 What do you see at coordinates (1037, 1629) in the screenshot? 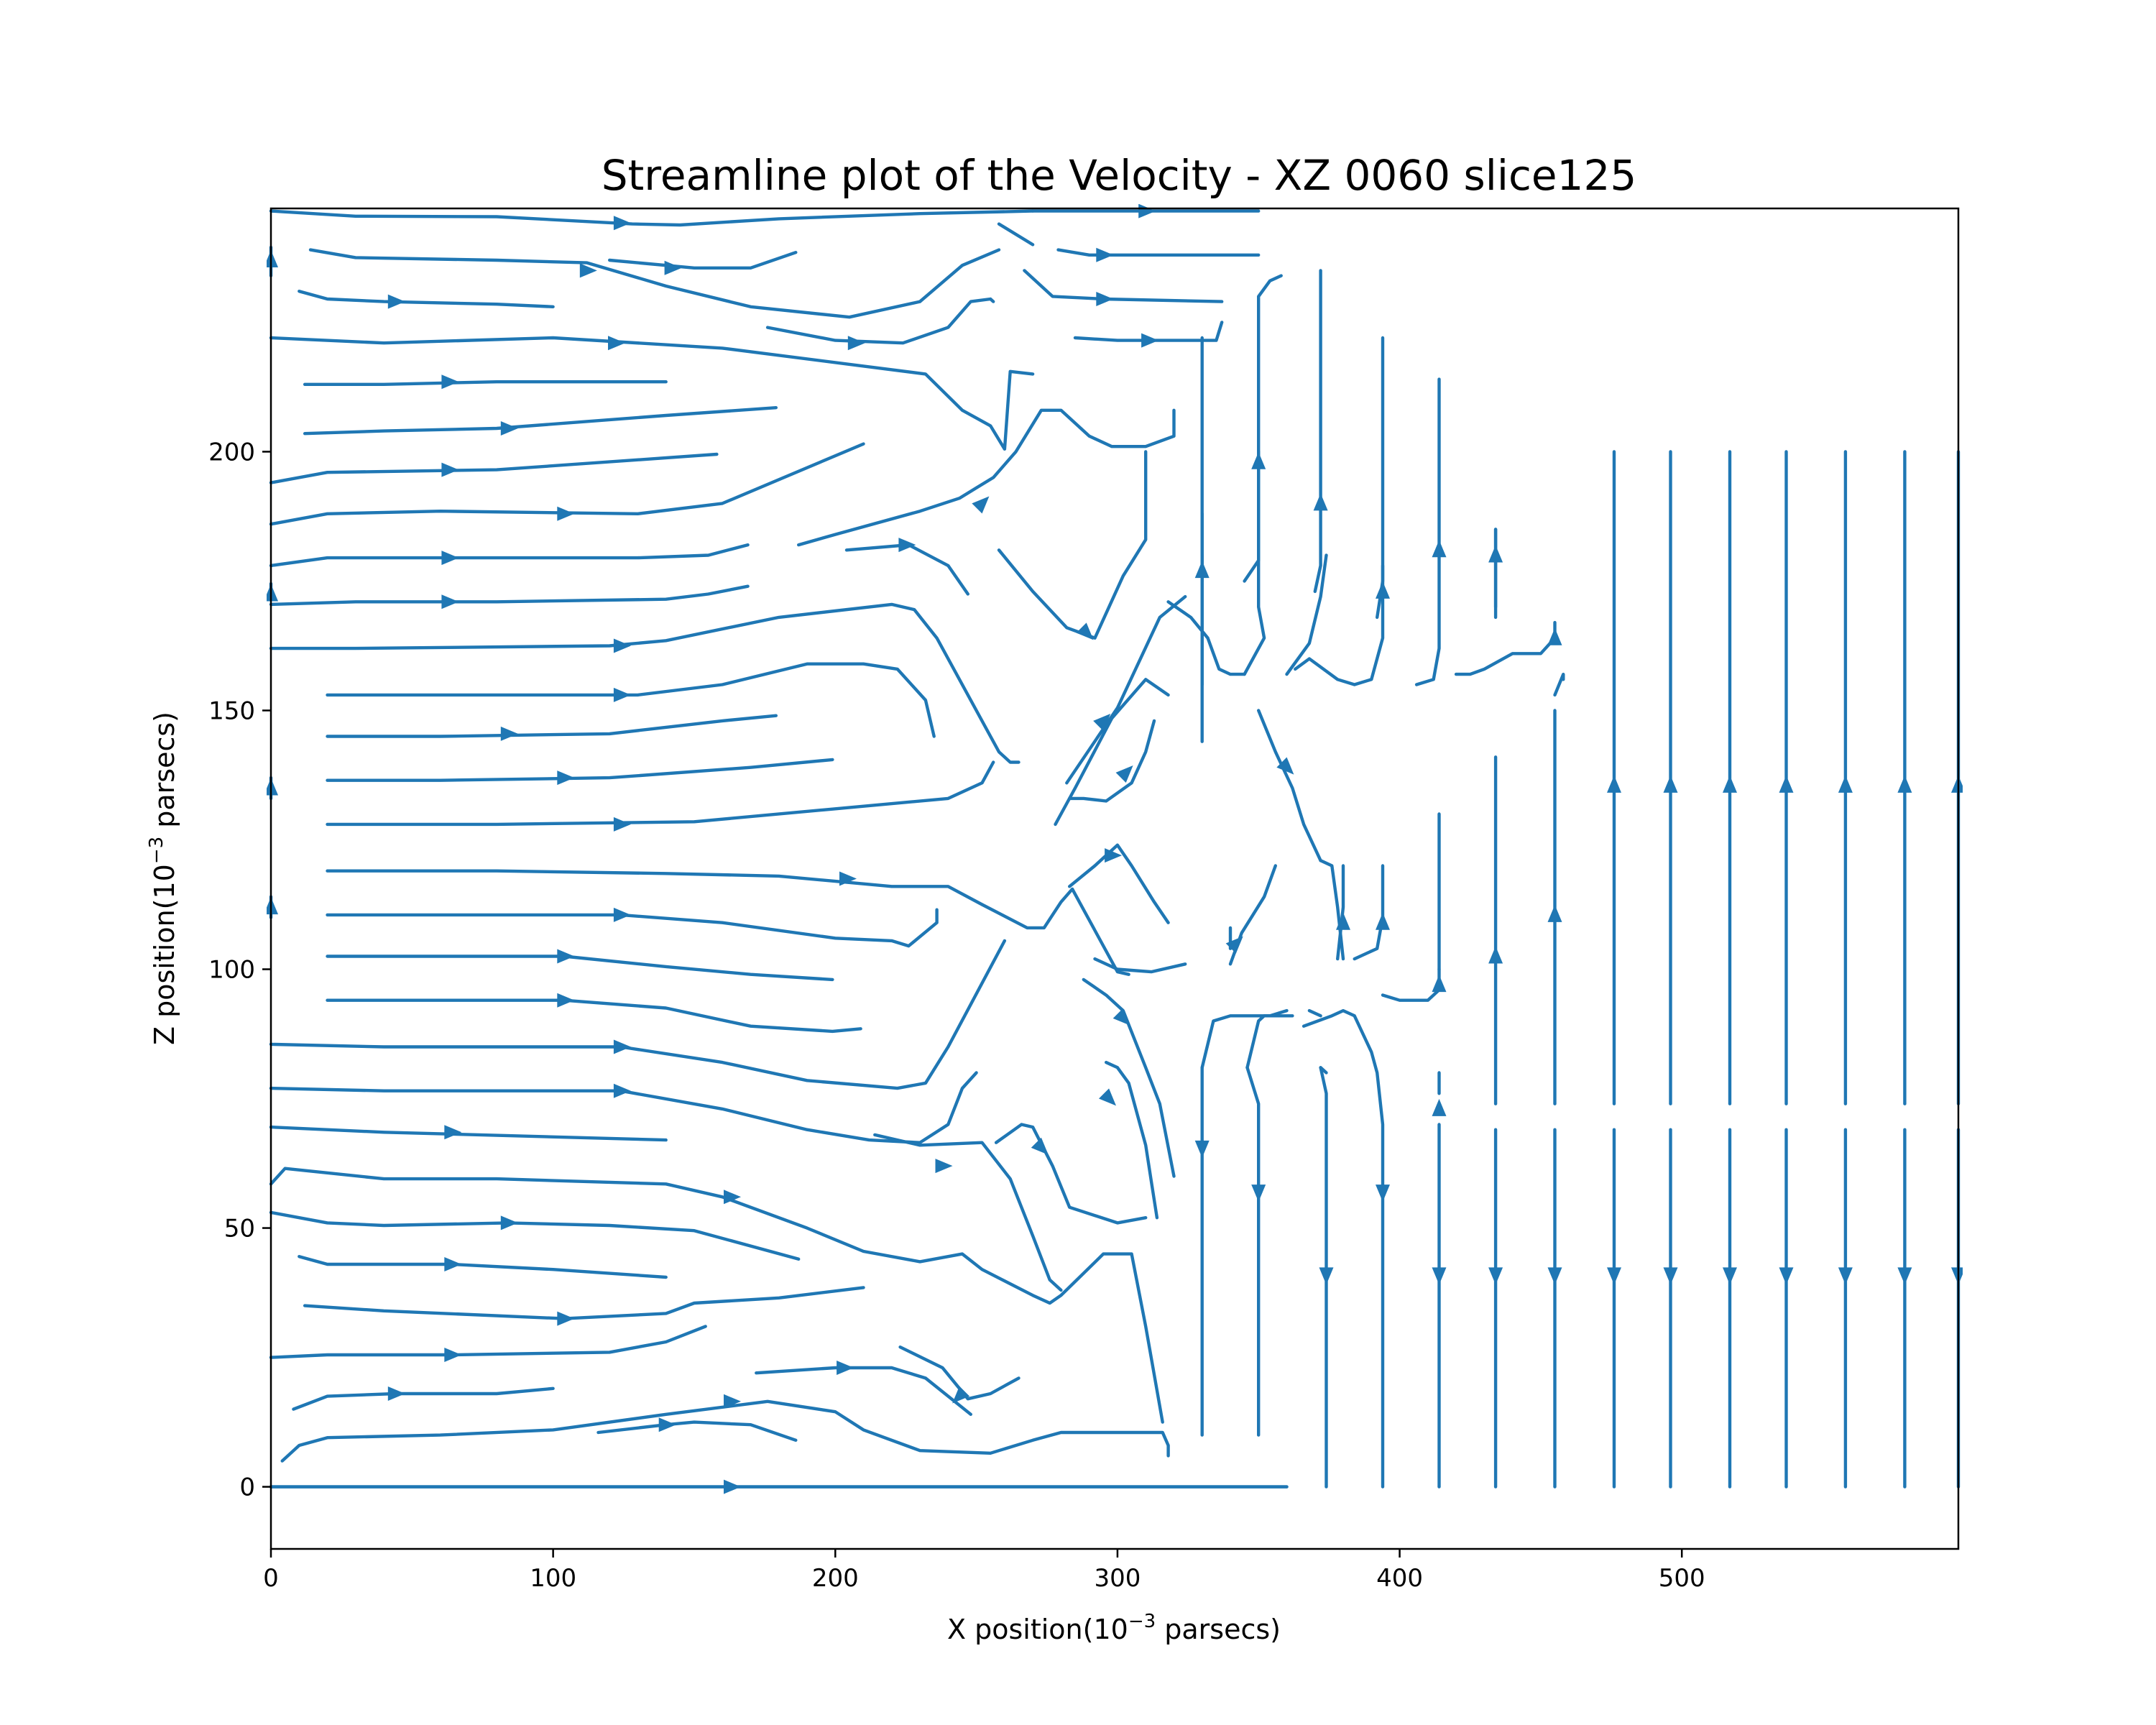
I see `x-axis-title-prefix: X position(10` at bounding box center [1037, 1629].